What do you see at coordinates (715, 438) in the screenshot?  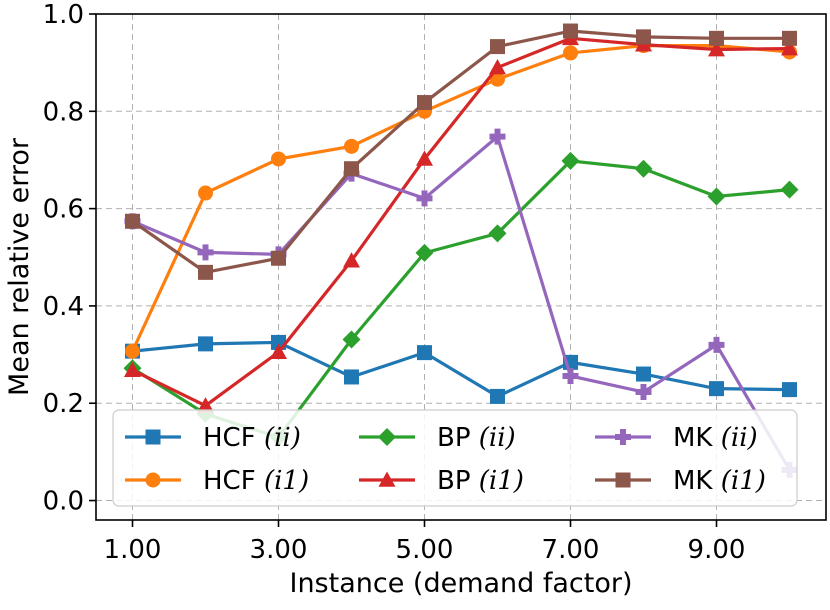 I see `legend-label: MK (ii)` at bounding box center [715, 438].